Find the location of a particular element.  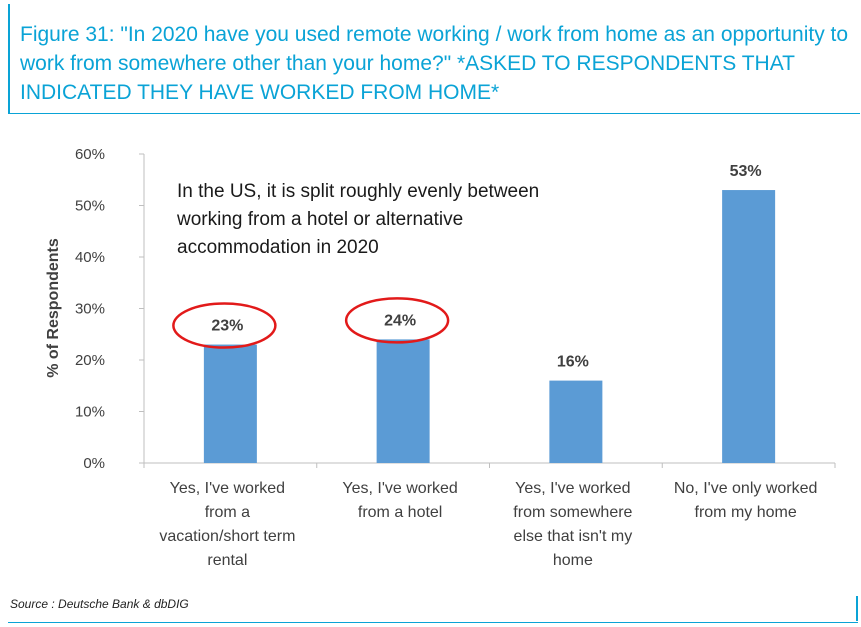

data-label: 23% is located at coordinates (227, 326).